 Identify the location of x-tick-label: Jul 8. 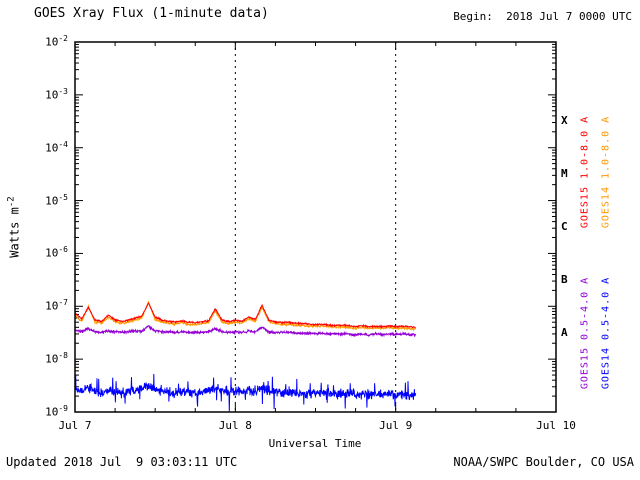
(235, 425).